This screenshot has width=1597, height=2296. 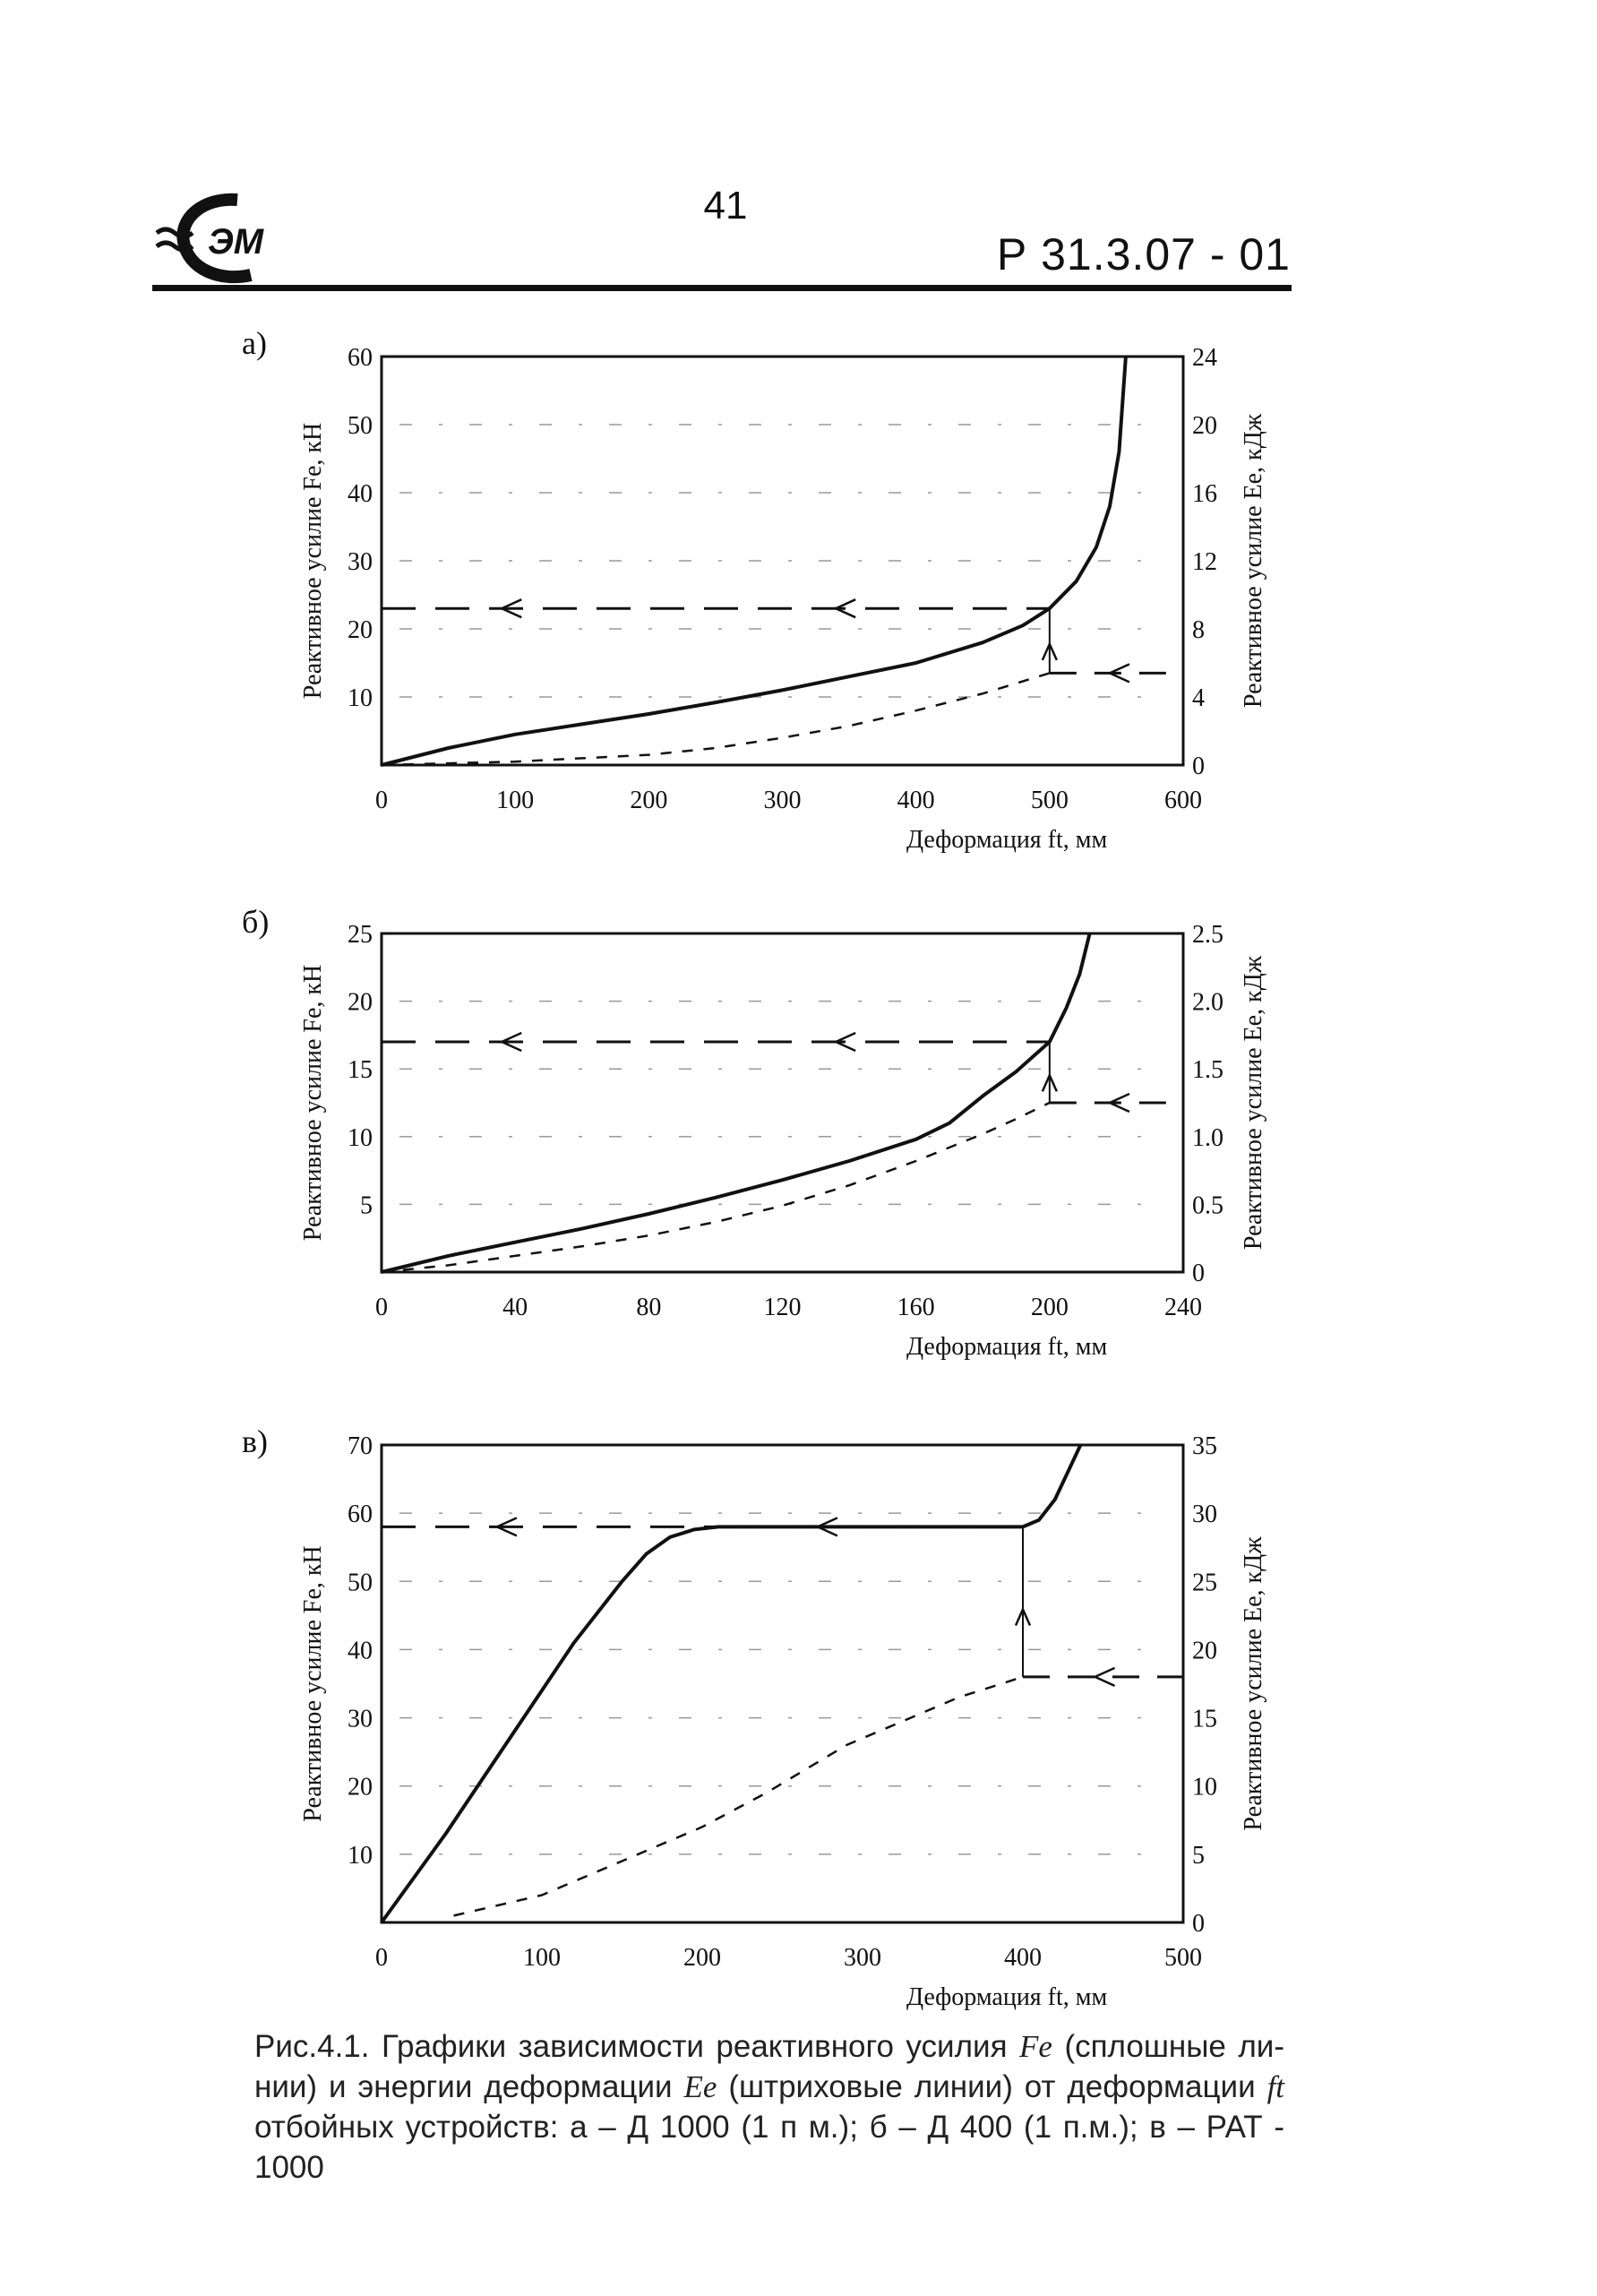 I want to click on panel-label-a: а), so click(x=255, y=343).